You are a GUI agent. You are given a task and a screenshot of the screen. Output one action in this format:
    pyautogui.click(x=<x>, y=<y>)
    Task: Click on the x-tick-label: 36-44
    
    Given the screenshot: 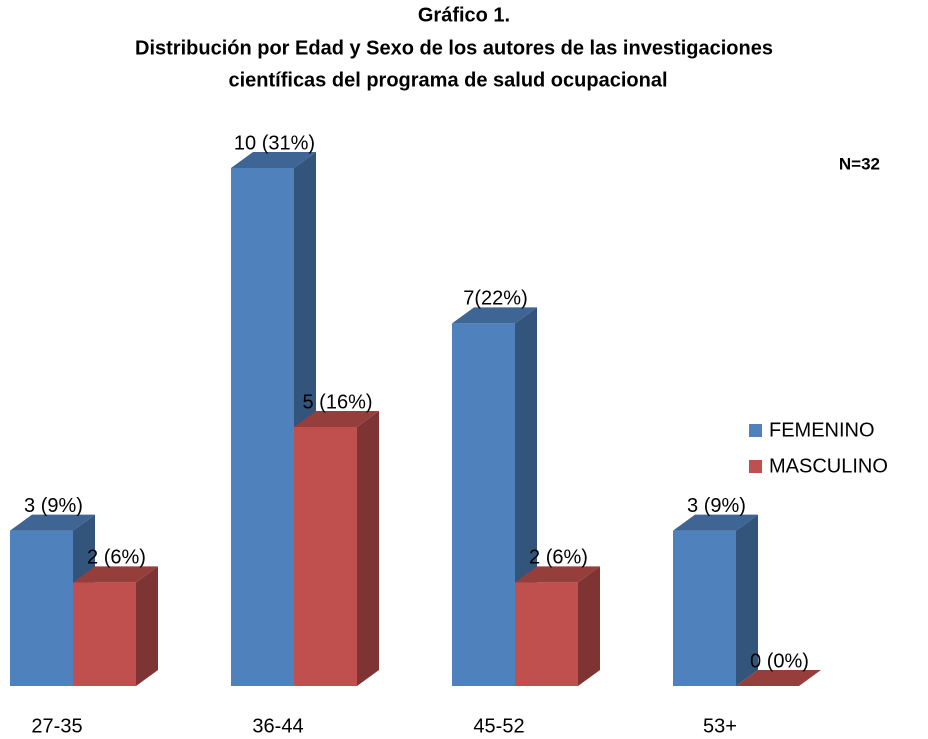 What is the action you would take?
    pyautogui.click(x=277, y=726)
    